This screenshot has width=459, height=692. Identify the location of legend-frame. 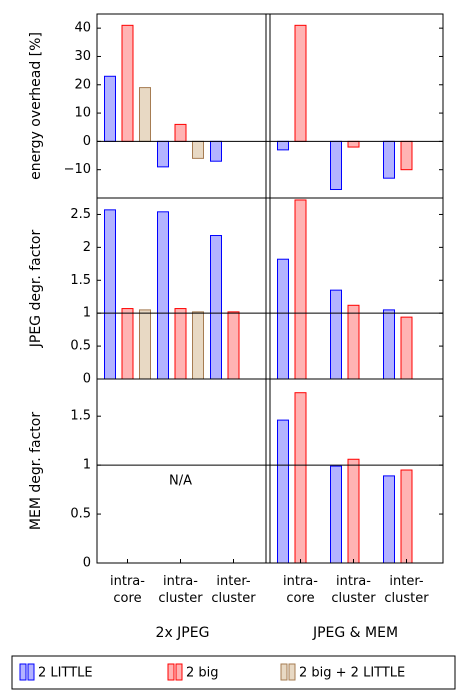
(233, 672).